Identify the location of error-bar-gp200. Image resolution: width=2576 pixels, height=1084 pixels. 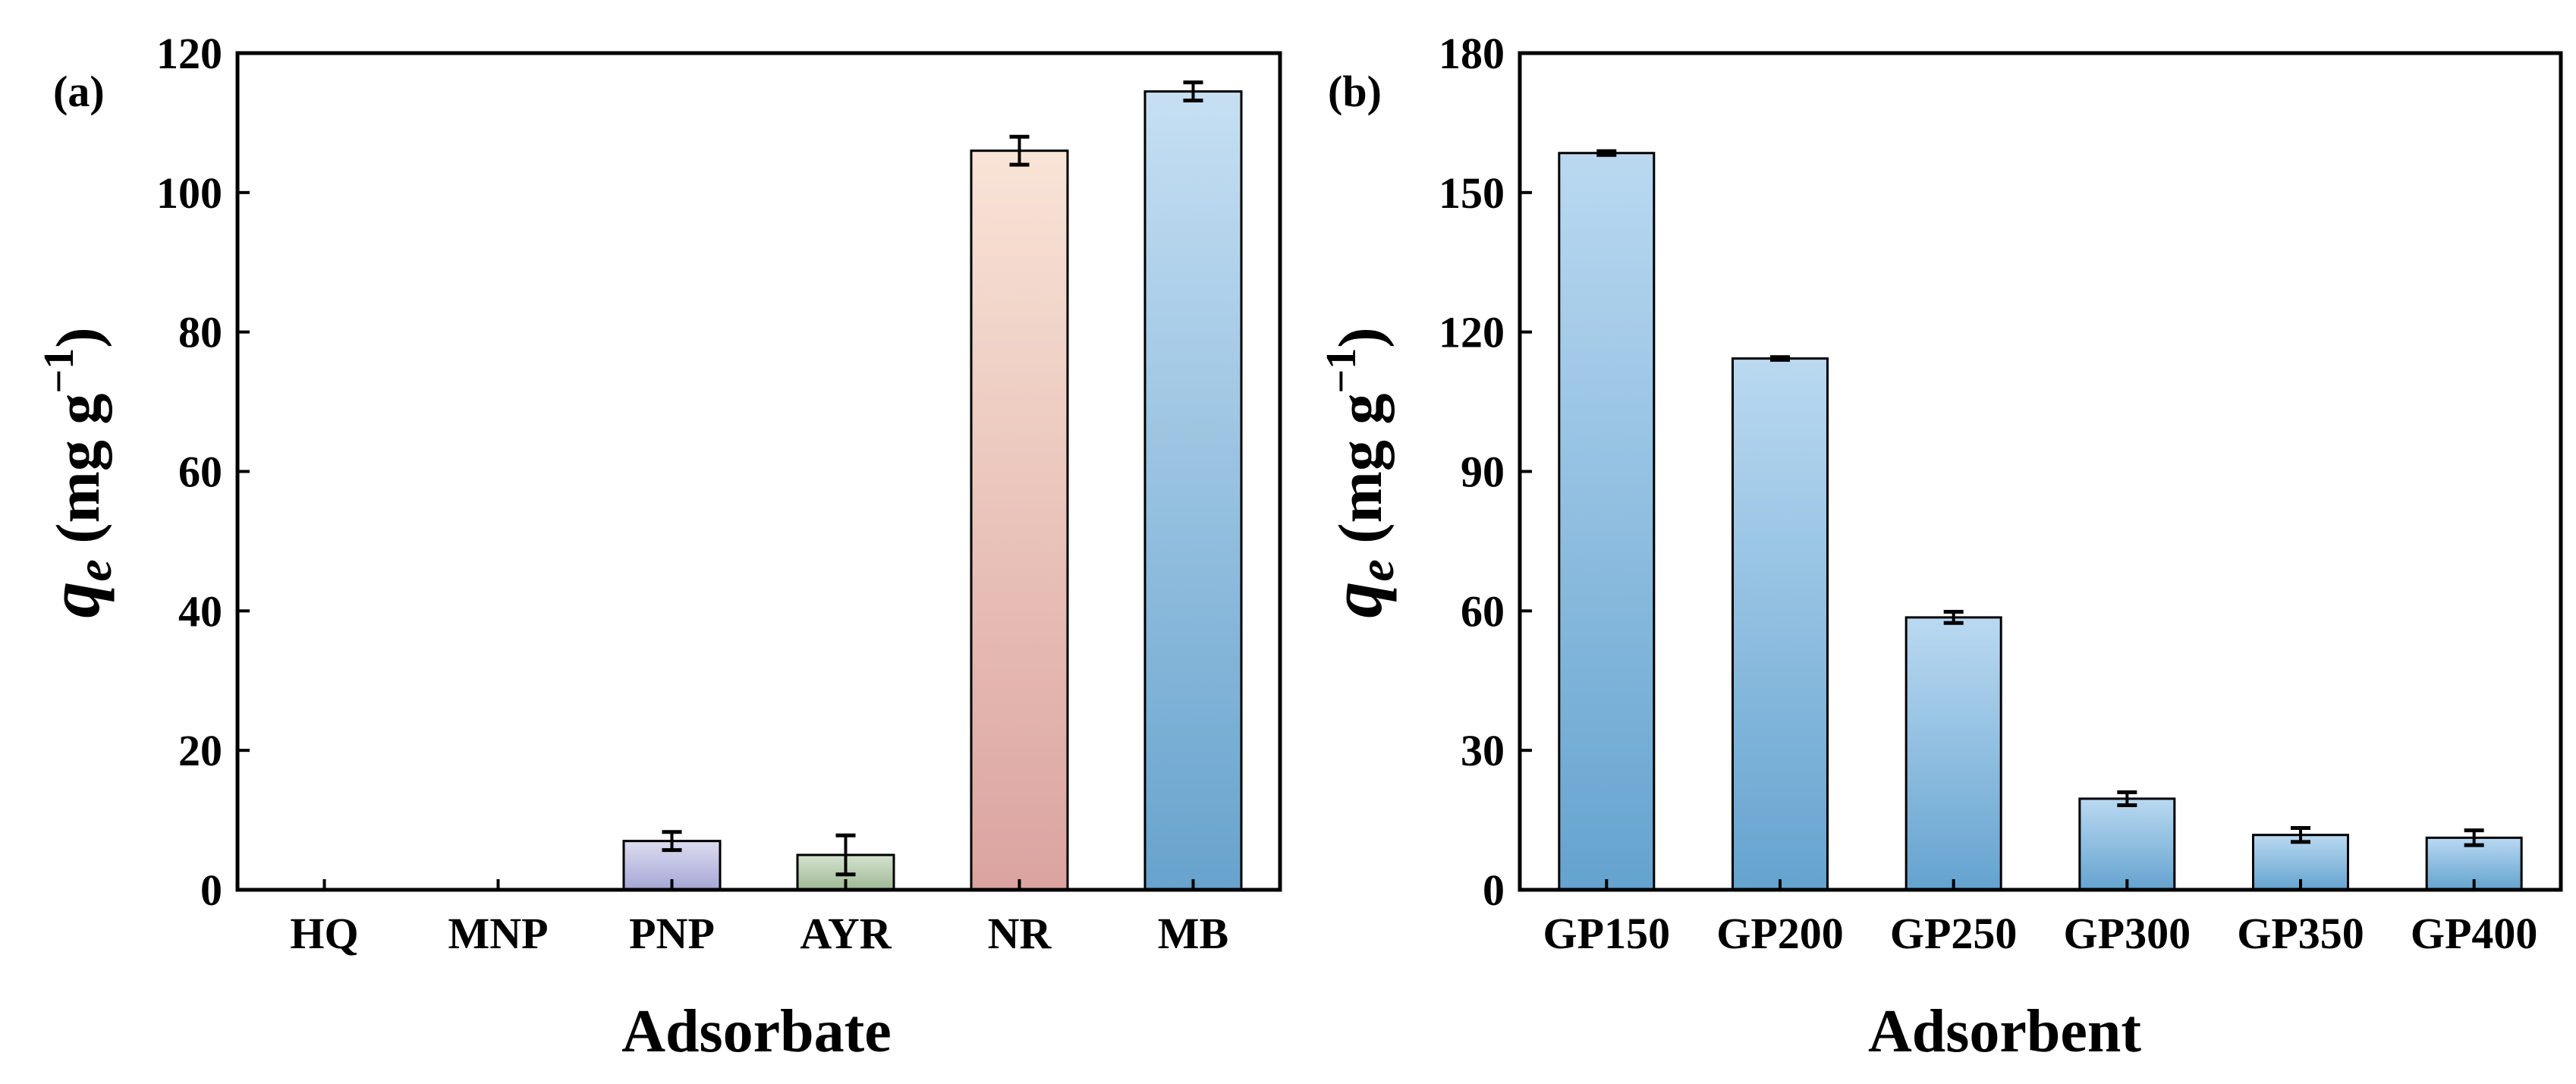
(1780, 358).